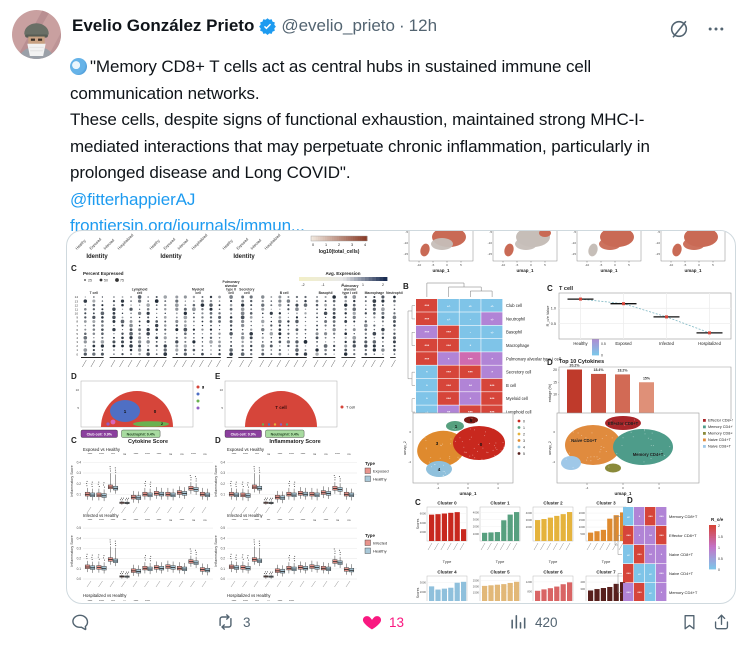 The image size is (738, 648). Describe the element at coordinates (339, 252) in the screenshot. I see `svg-text: log10(total_cells)` at that location.